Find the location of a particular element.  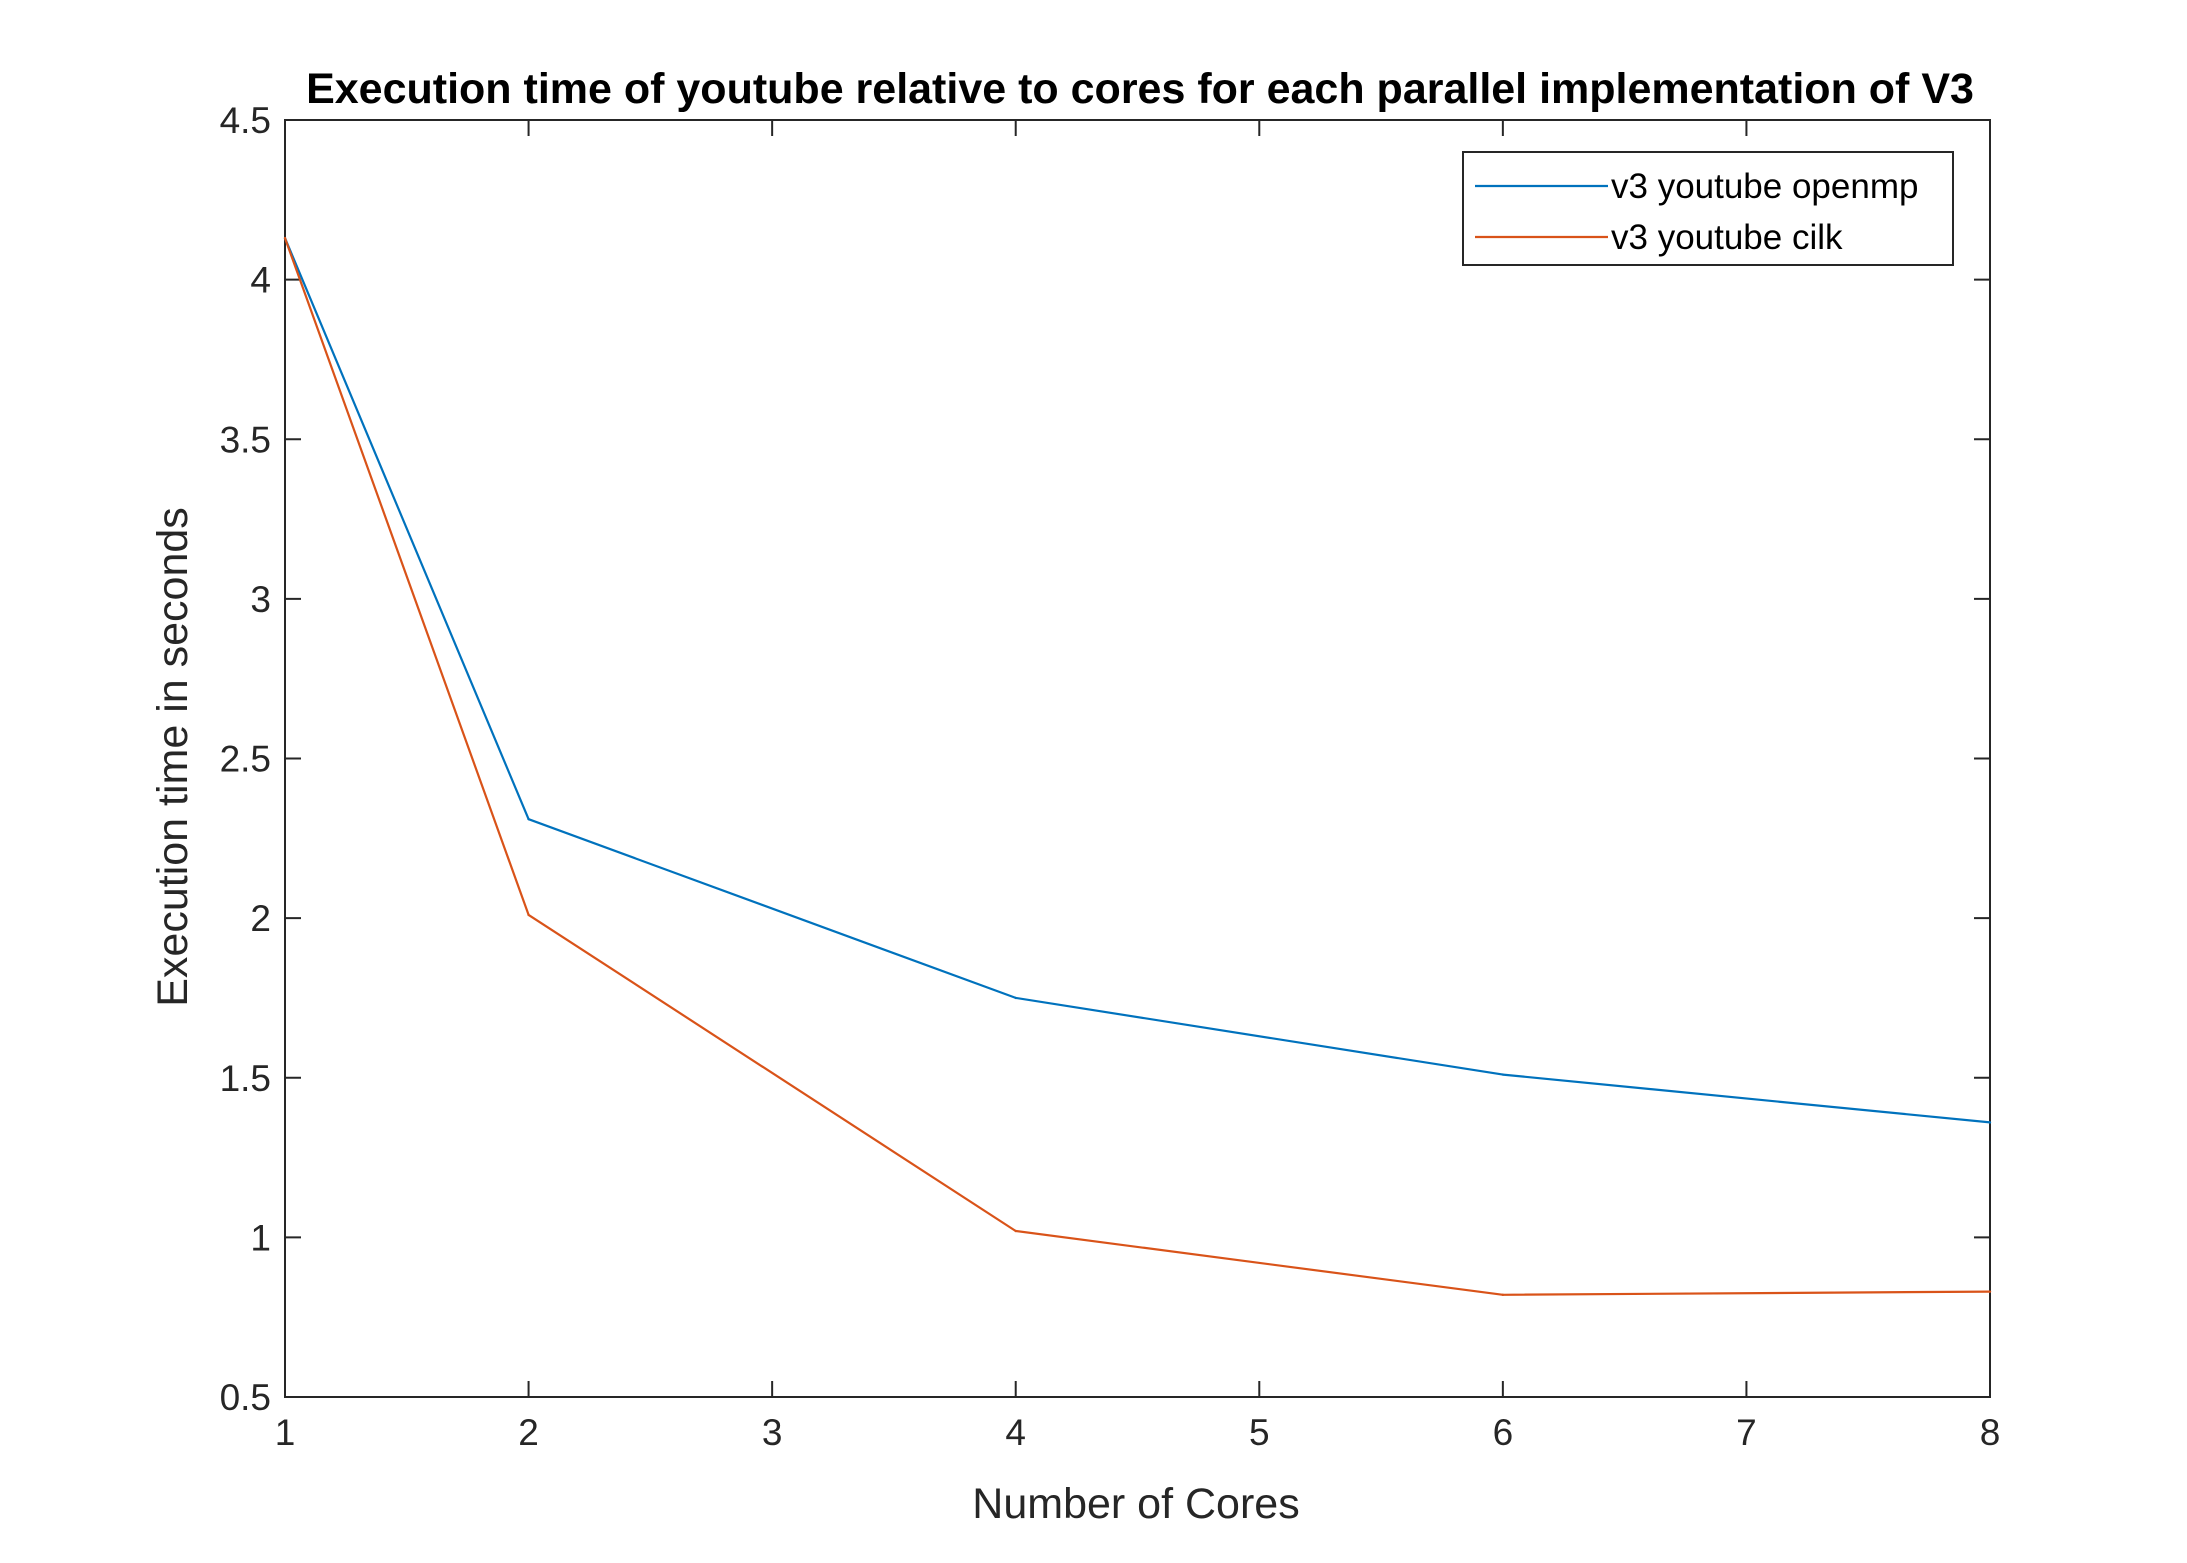

x-tick-label: 5 is located at coordinates (1259, 1432).